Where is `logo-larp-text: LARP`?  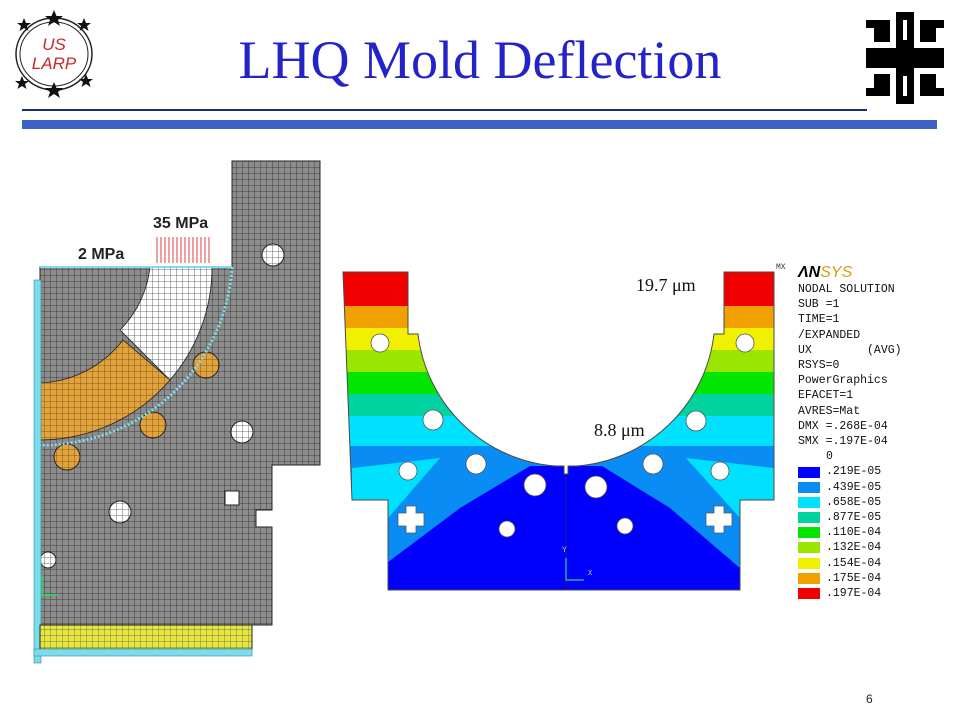 logo-larp-text: LARP is located at coordinates (54, 63).